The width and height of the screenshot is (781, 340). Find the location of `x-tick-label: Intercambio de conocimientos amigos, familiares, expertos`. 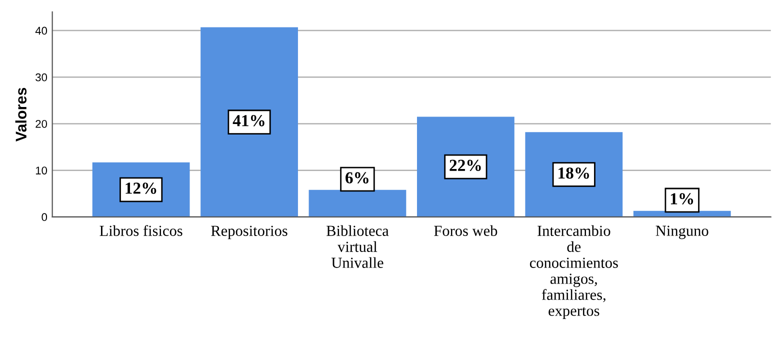

x-tick-label: Intercambio de conocimientos amigos, familiares, expertos is located at coordinates (574, 272).